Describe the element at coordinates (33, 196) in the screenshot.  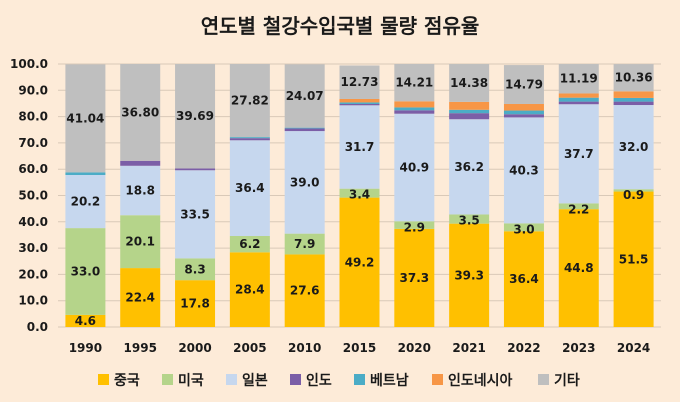
I see `y-tick-label: 50.0` at that location.